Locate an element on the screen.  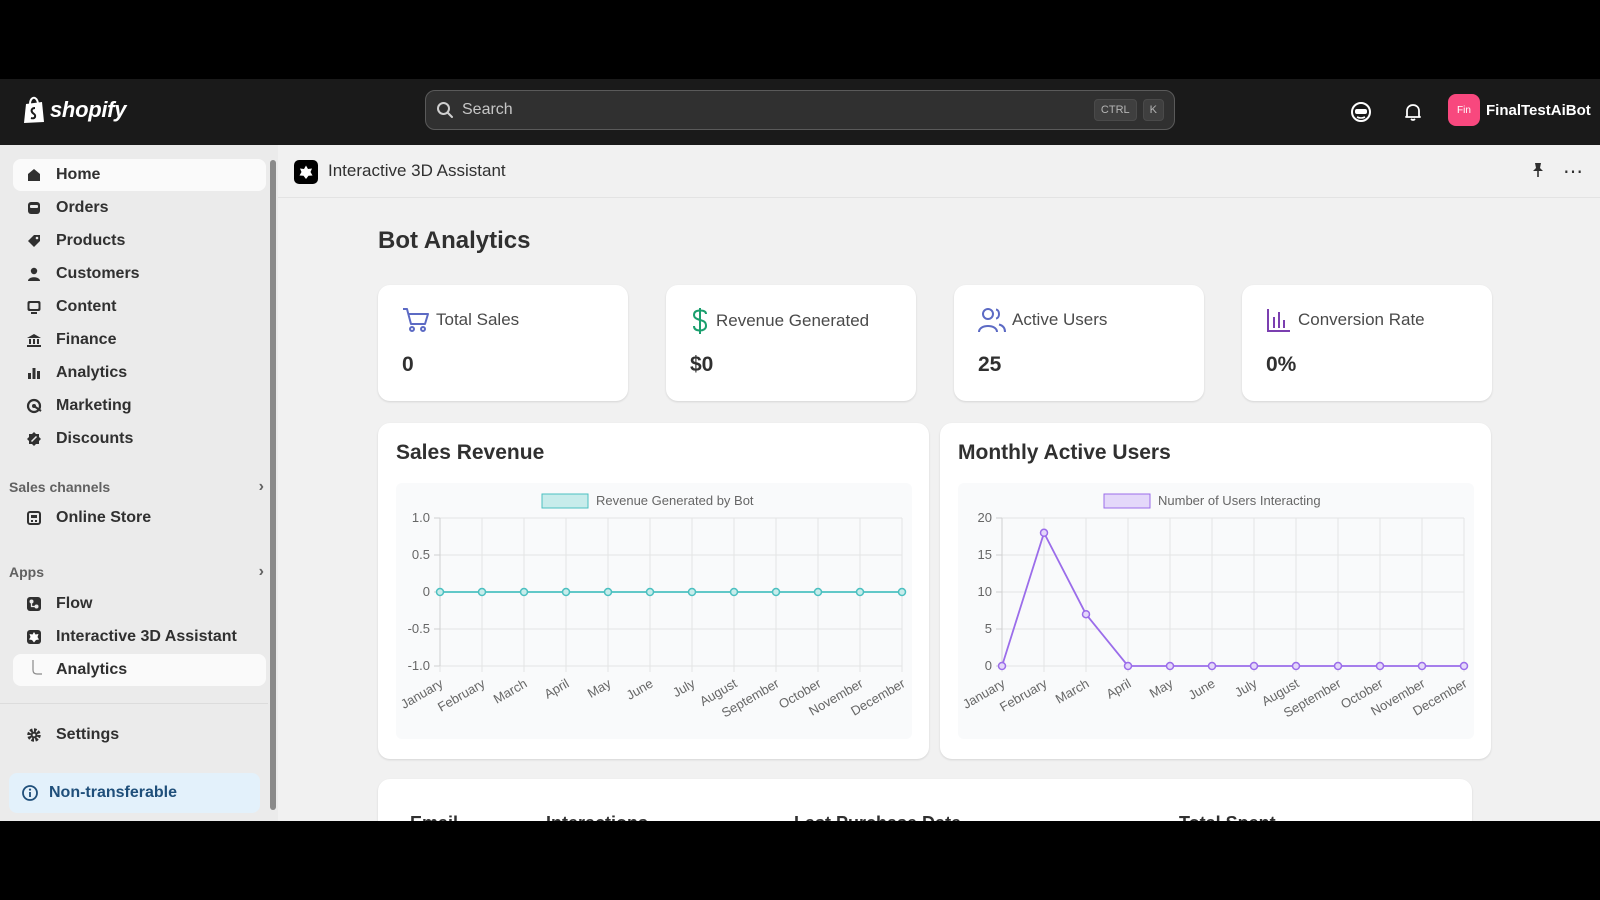
stat-label: Active Users is located at coordinates (1060, 319).